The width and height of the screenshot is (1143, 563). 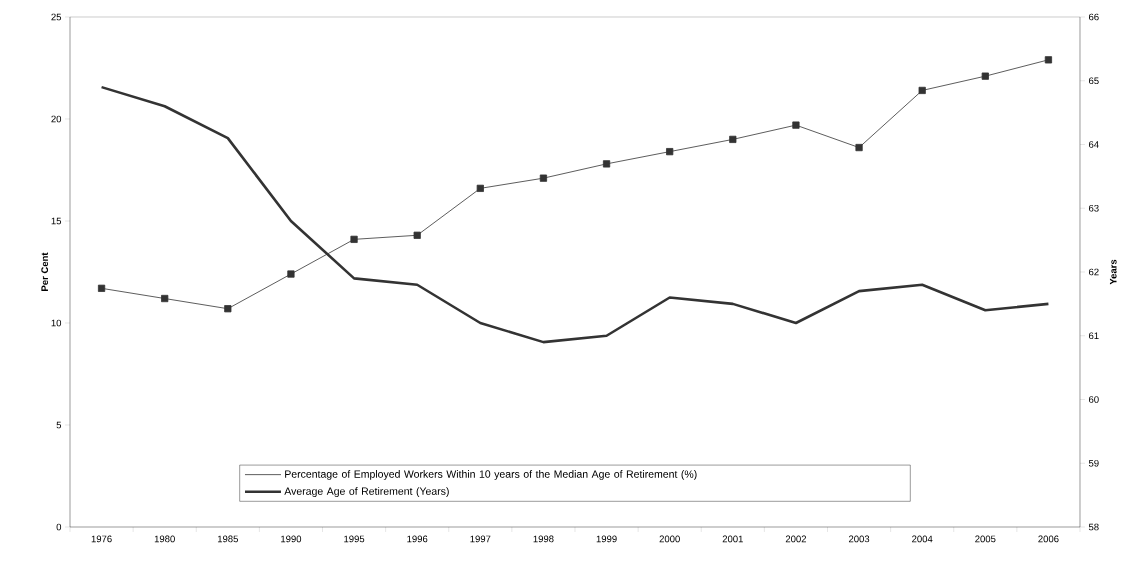 What do you see at coordinates (1048, 539) in the screenshot?
I see `x-tick-label: 2006` at bounding box center [1048, 539].